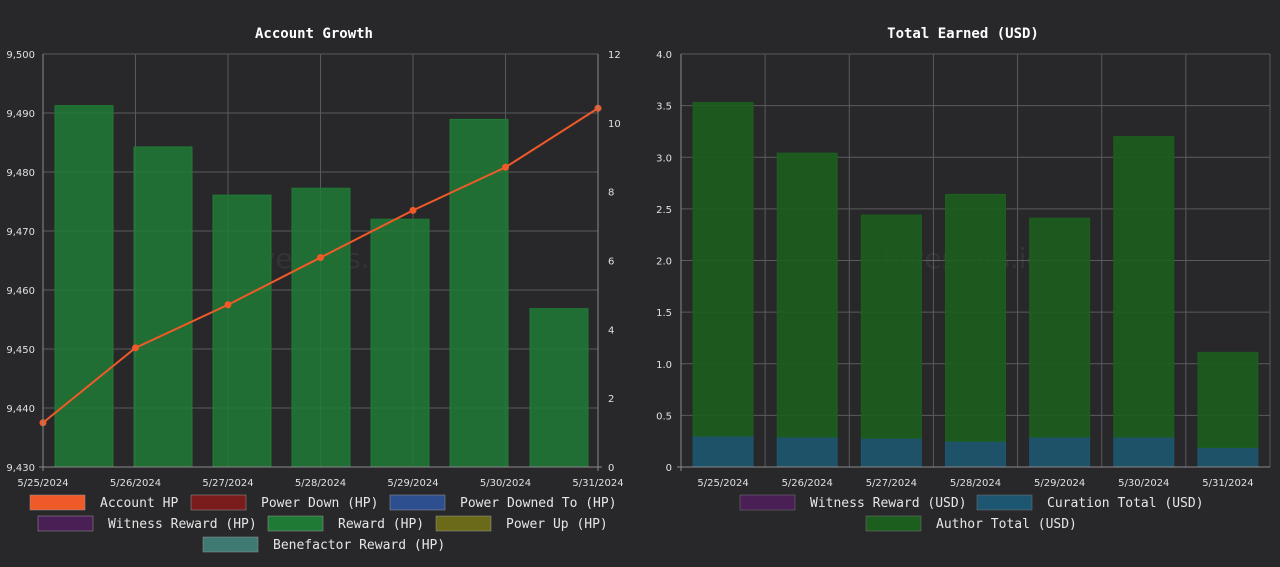 This screenshot has height=567, width=1280. What do you see at coordinates (20, 114) in the screenshot?
I see `y-tick-label: 9,490` at bounding box center [20, 114].